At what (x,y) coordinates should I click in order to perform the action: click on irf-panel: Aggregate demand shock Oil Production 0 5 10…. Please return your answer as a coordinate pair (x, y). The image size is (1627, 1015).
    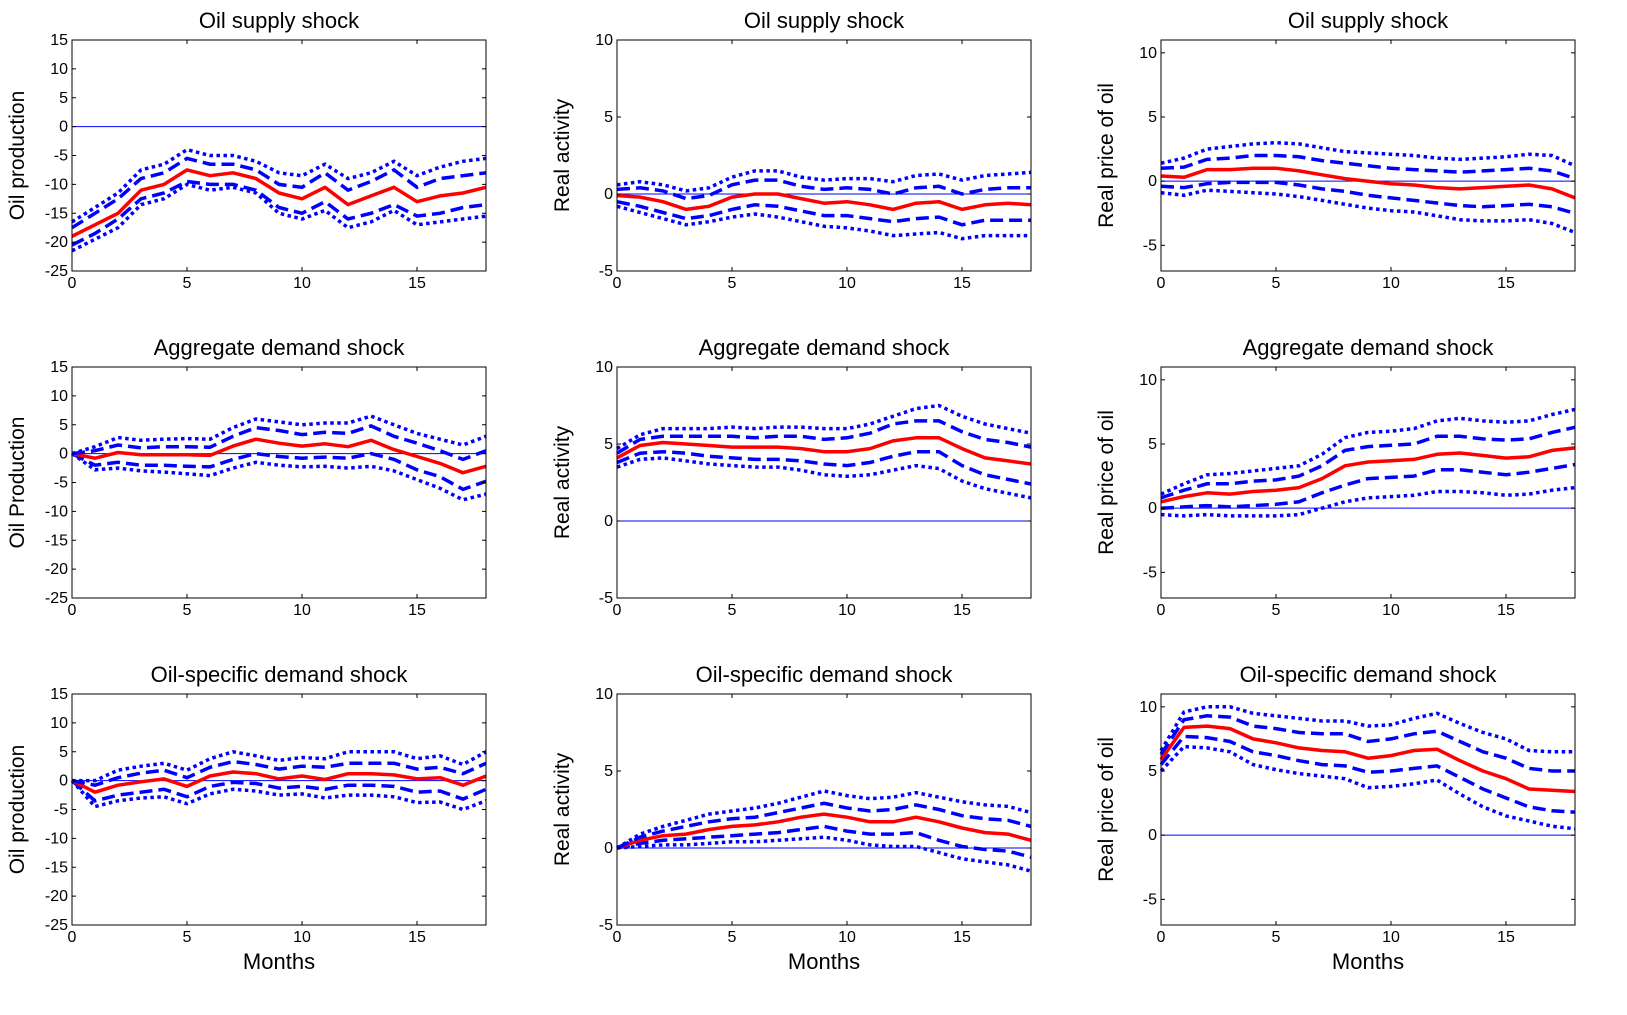
    Looking at the image, I should click on (246, 477).